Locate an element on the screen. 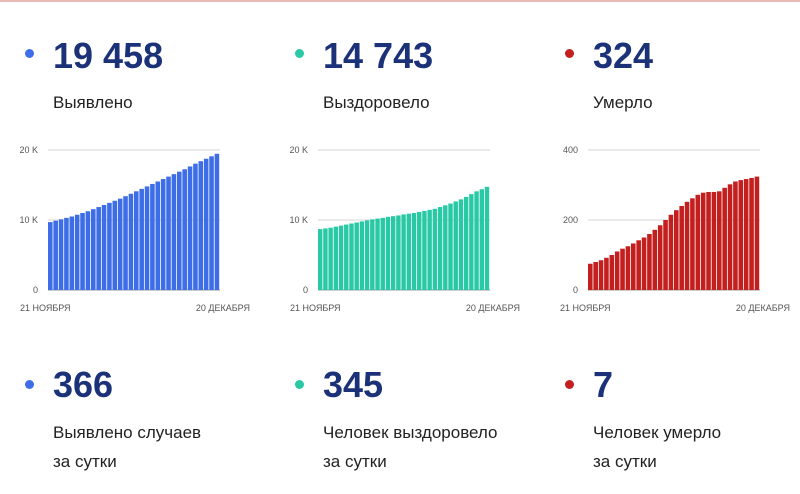 This screenshot has height=494, width=800. total-detected: 19 458 is located at coordinates (108, 55).